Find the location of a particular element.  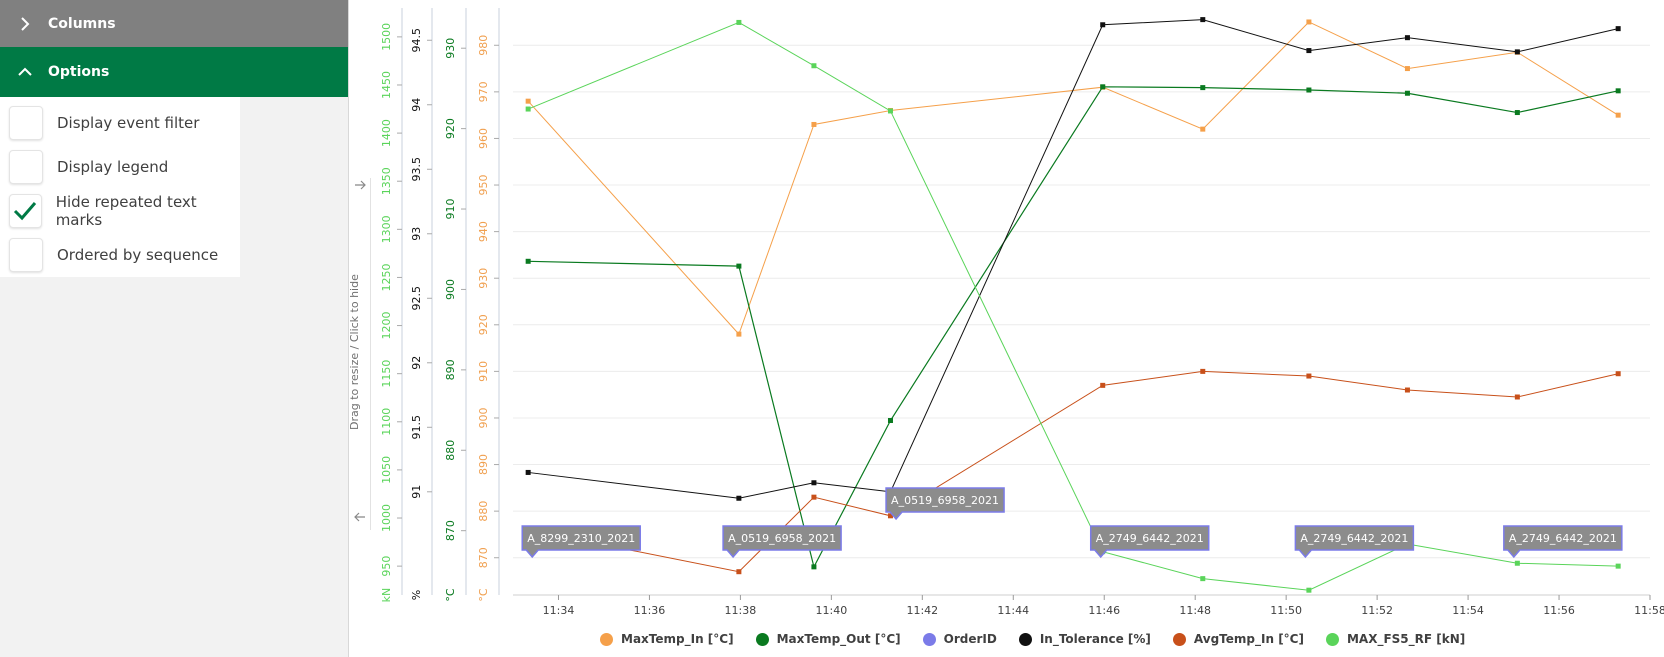

chevron-up-icon is located at coordinates (25, 71).